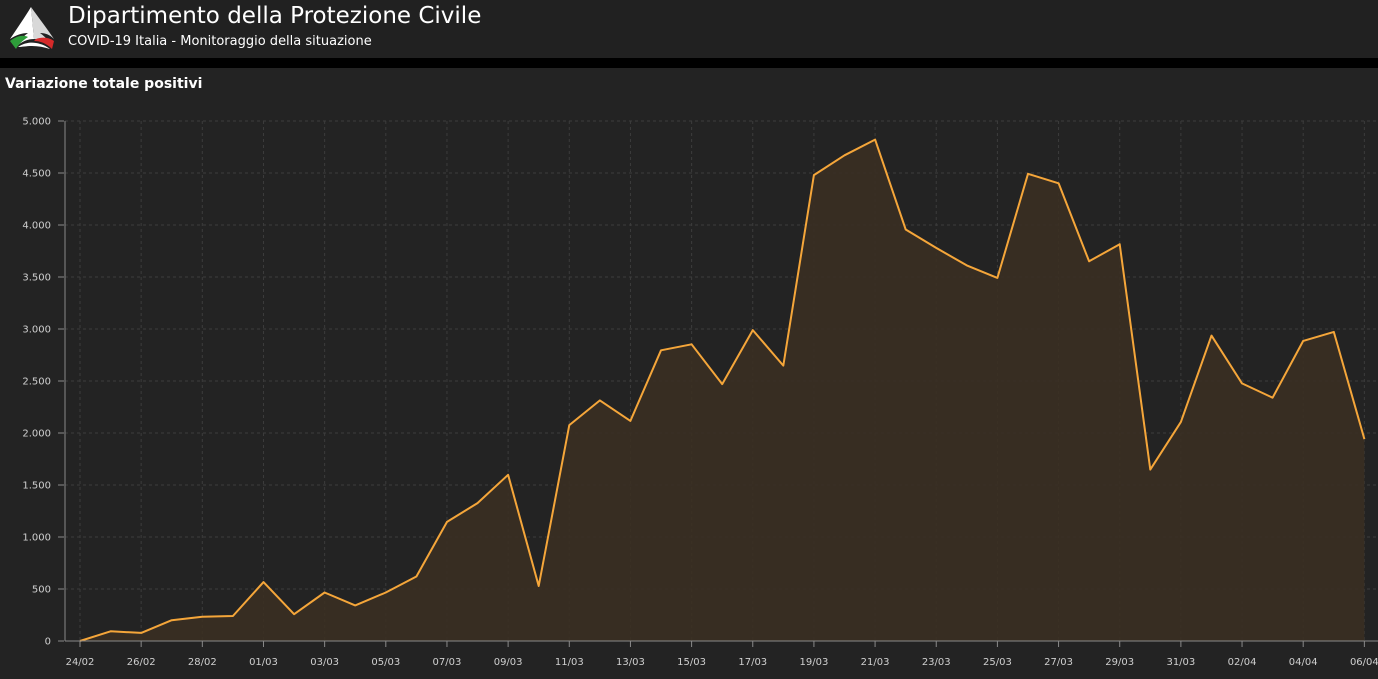  What do you see at coordinates (36, 226) in the screenshot?
I see `y-tick-label: 4.000` at bounding box center [36, 226].